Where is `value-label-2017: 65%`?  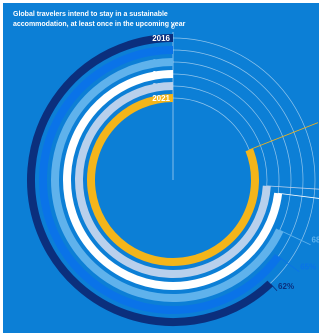
value-label-2017: 65% is located at coordinates (308, 267).